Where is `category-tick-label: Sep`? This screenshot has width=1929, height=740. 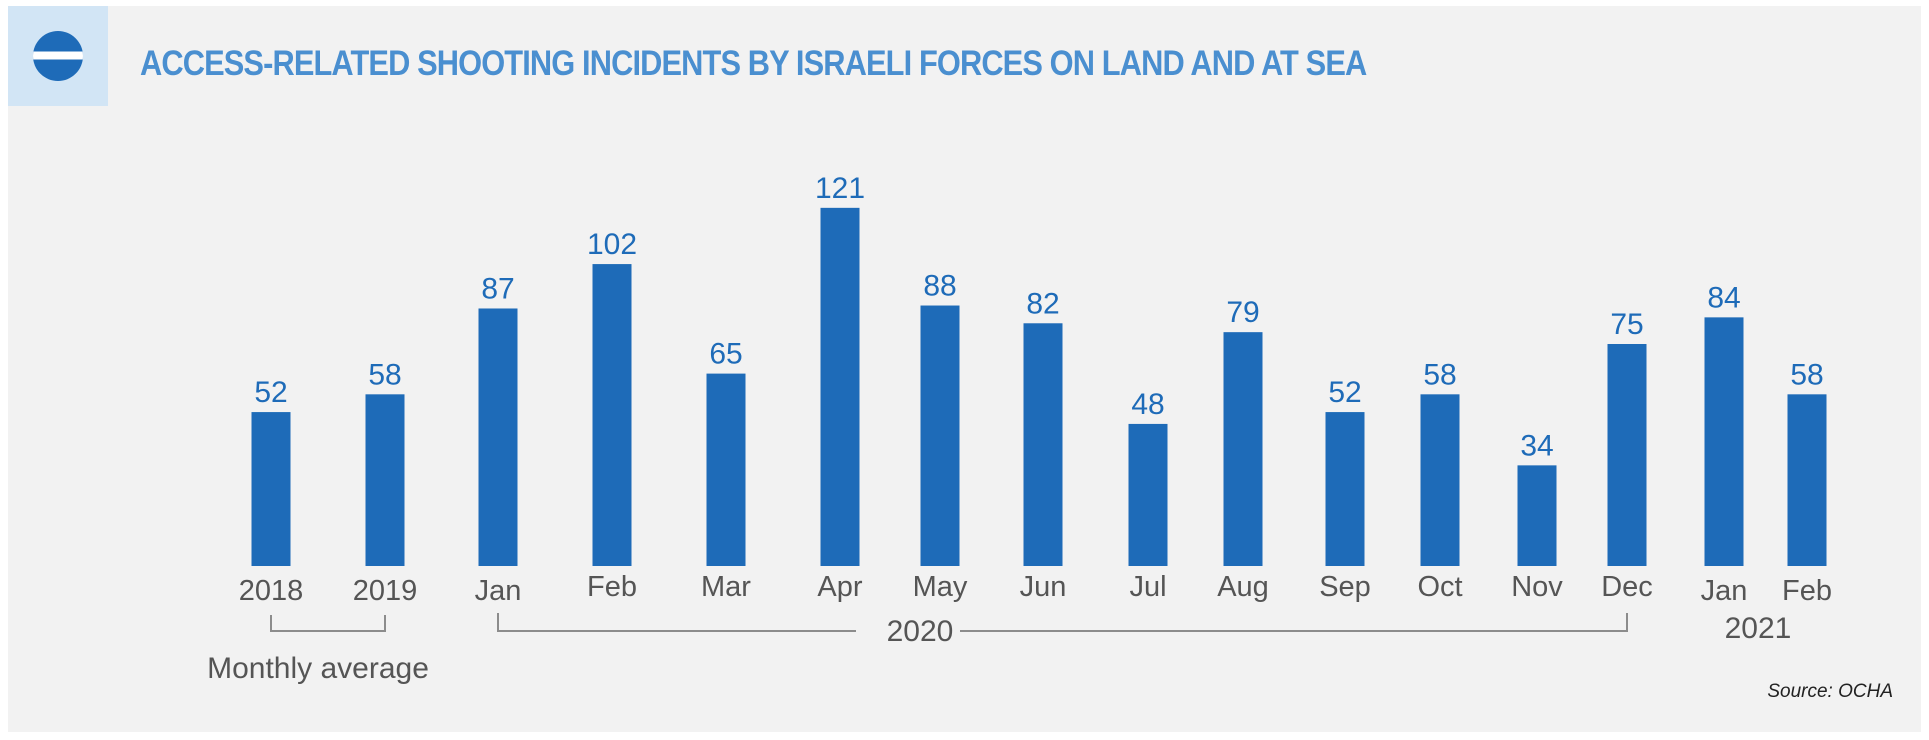
category-tick-label: Sep is located at coordinates (1345, 587).